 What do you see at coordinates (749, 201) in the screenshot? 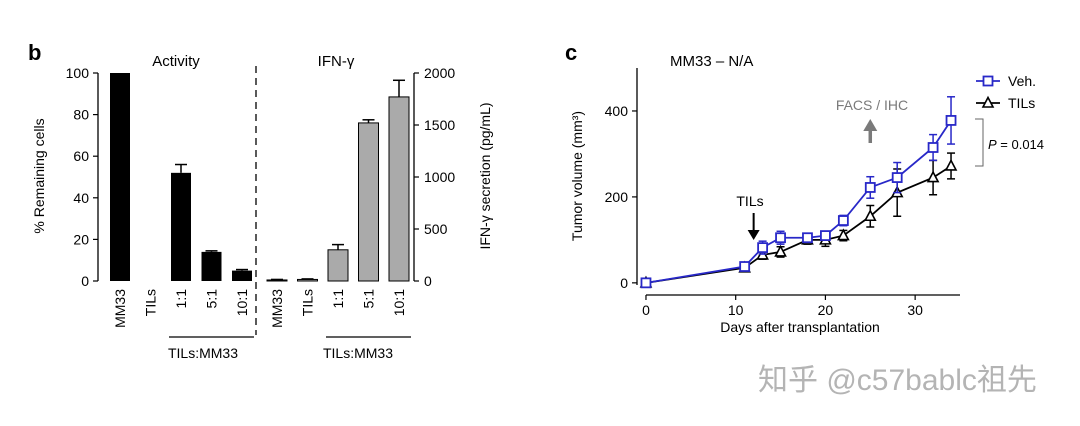
I see `tils-arrow-label: TILs` at bounding box center [749, 201].